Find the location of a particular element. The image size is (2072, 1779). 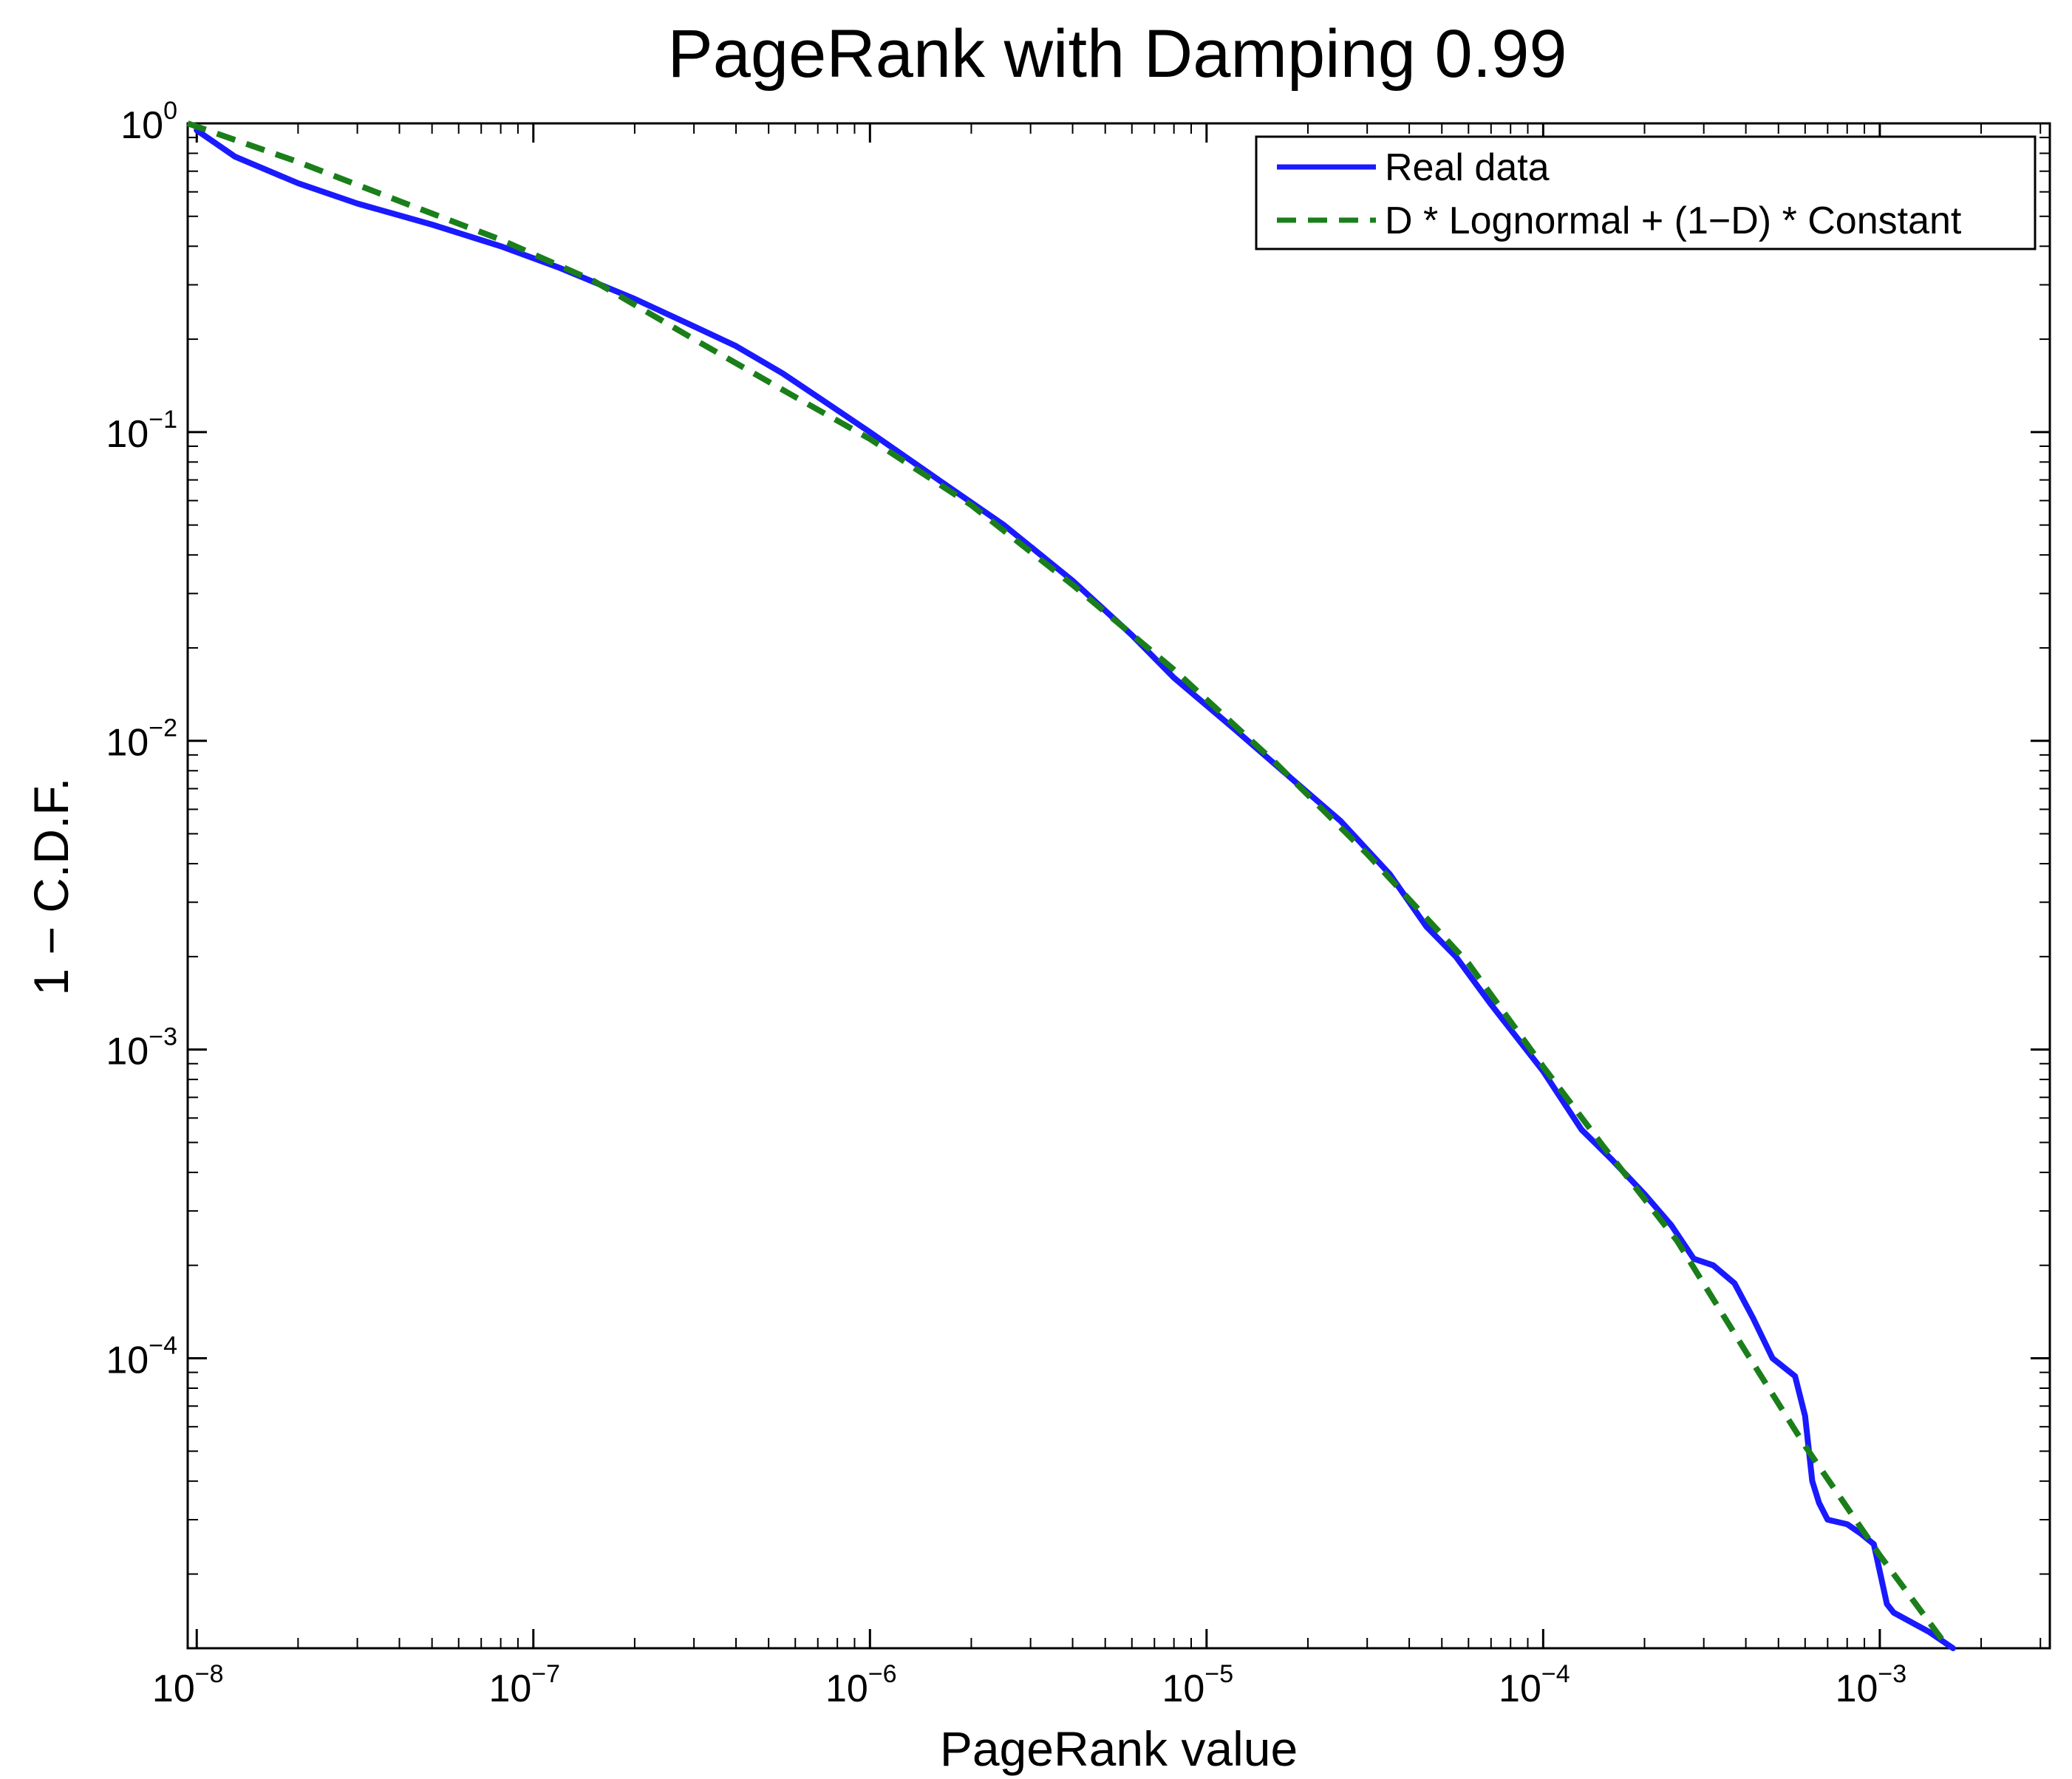

x-tick-label: 10⁻⁸ is located at coordinates (188, 1685).